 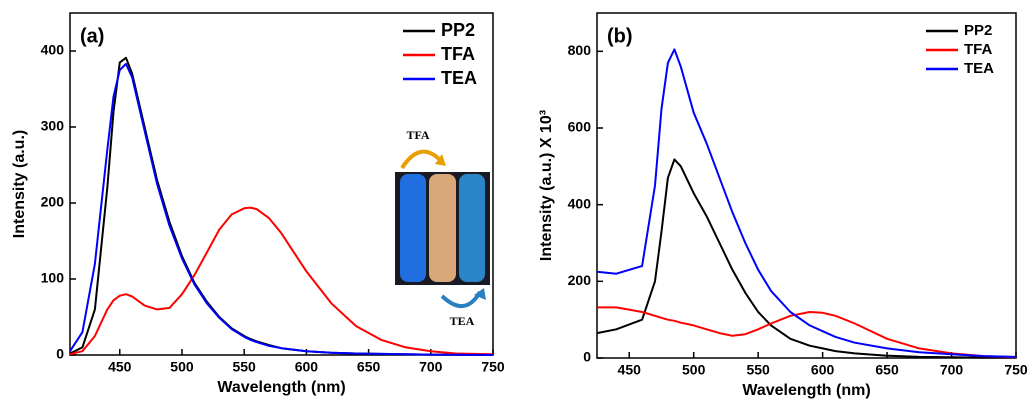 What do you see at coordinates (53, 126) in the screenshot?
I see `y-tick-label: 300` at bounding box center [53, 126].